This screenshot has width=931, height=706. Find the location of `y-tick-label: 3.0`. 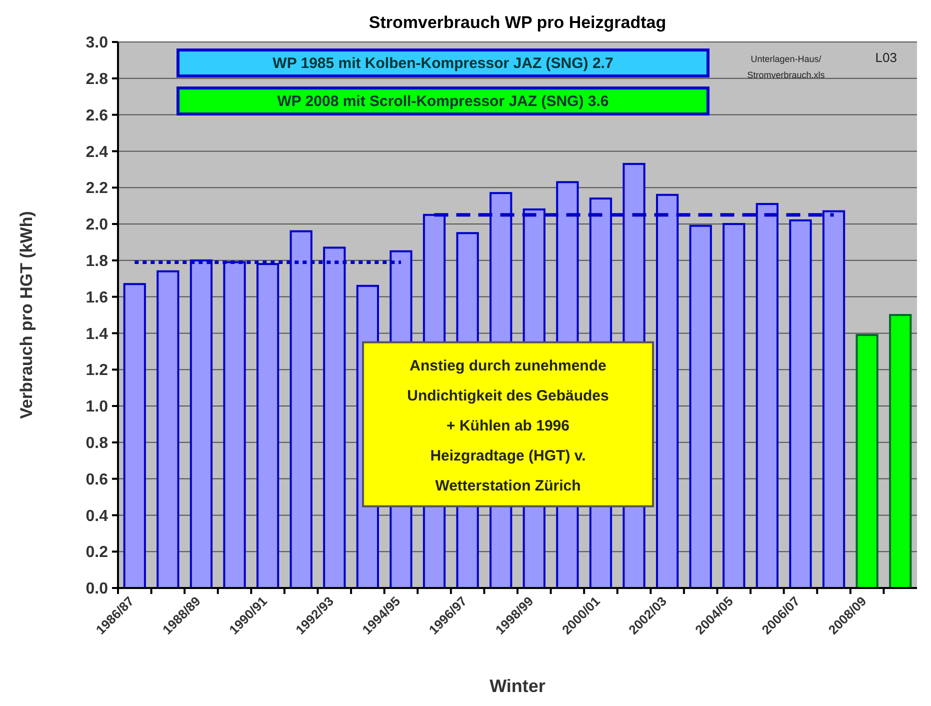

y-tick-label: 3.0 is located at coordinates (97, 43).